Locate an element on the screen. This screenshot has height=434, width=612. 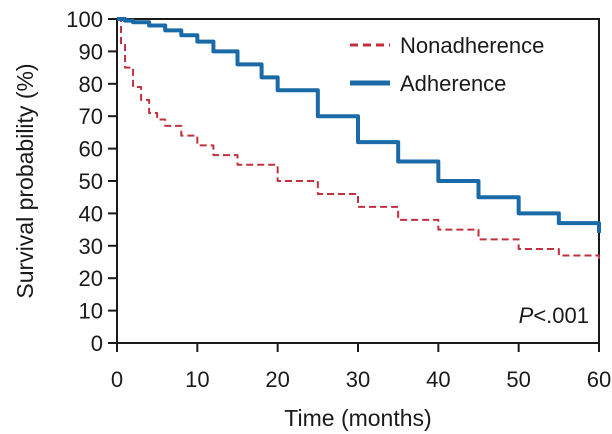
p-value-annotation: P<.001 is located at coordinates (554, 315).